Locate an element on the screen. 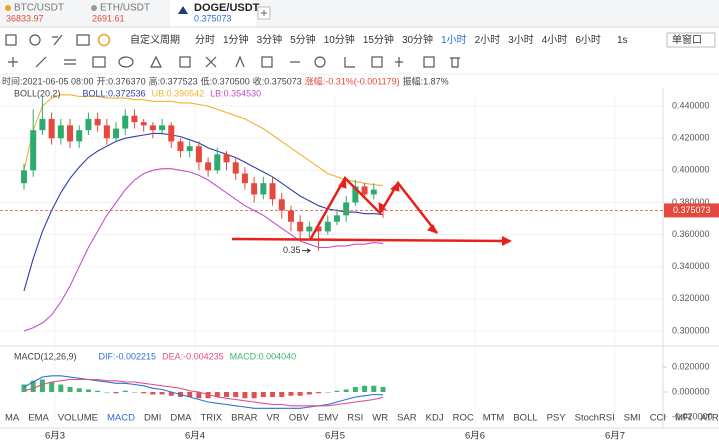 The image size is (719, 444). legend-entry: BOLL:0.372536 is located at coordinates (114, 93).